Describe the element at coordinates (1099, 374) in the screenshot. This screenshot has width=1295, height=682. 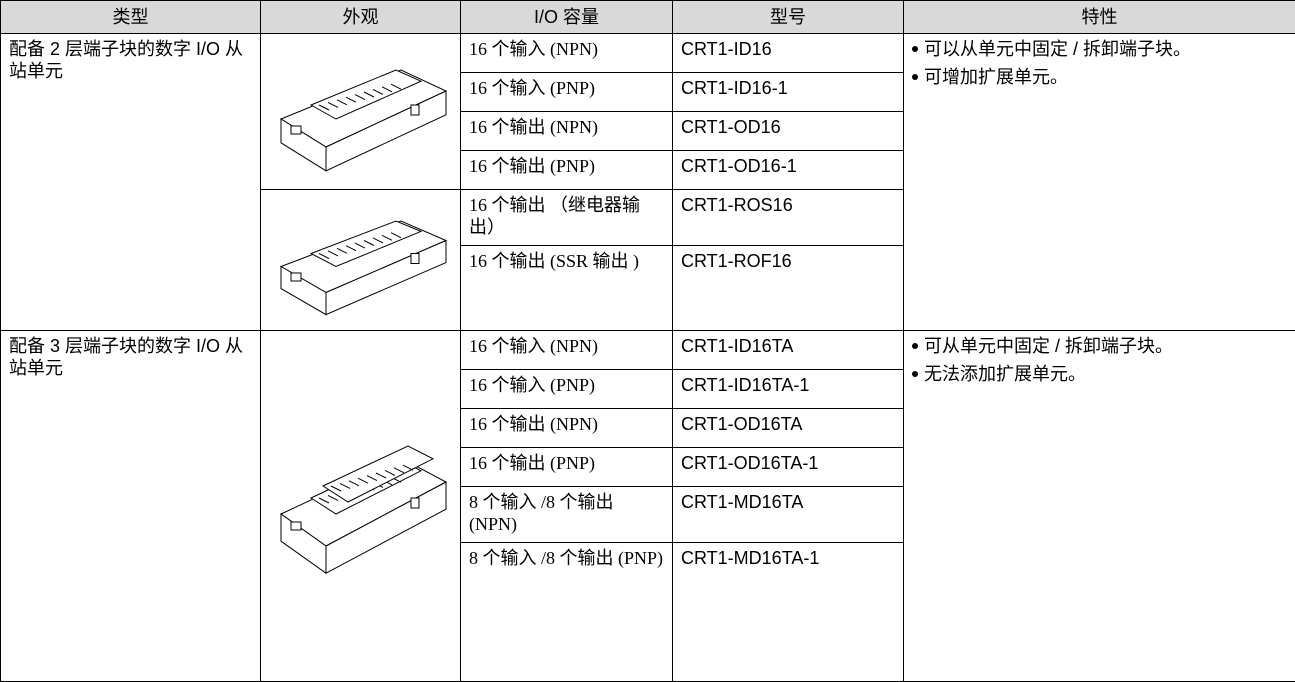
I see `feature-item: 无法添加扩展单元。` at that location.